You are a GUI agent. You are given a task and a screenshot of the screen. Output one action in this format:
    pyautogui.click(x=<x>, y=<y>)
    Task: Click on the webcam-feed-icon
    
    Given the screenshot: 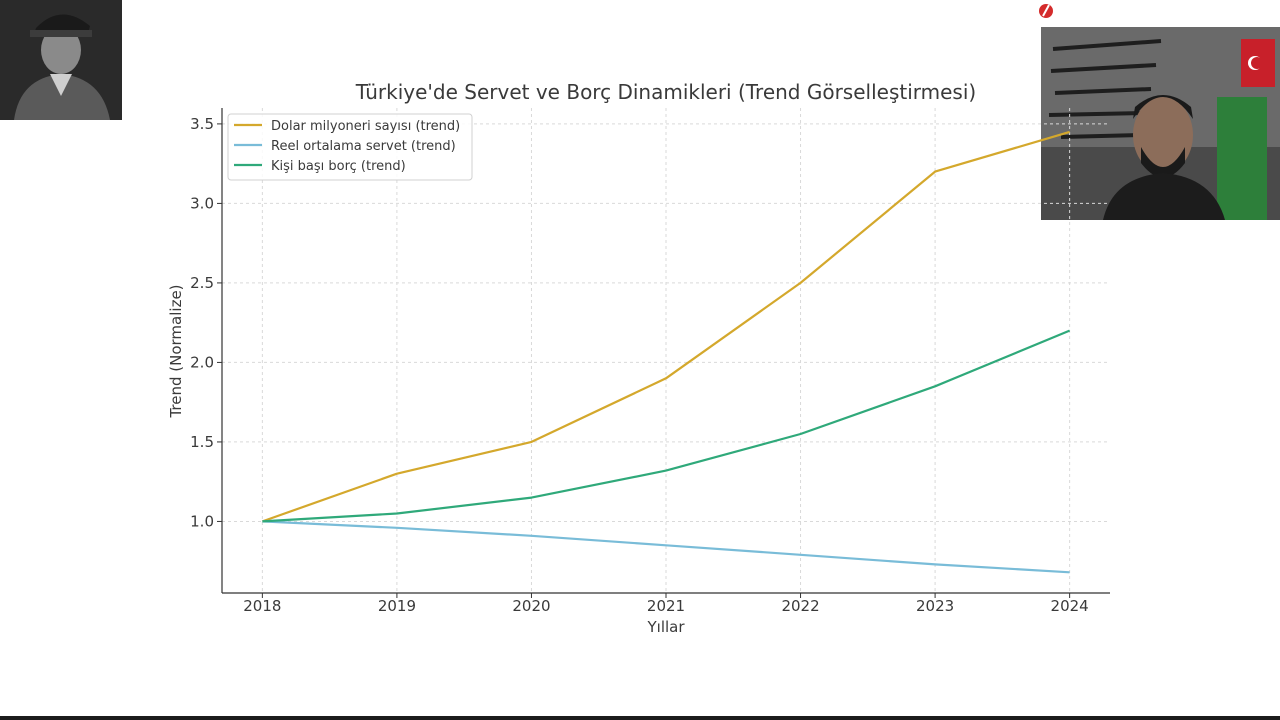 What is the action you would take?
    pyautogui.click(x=1160, y=123)
    